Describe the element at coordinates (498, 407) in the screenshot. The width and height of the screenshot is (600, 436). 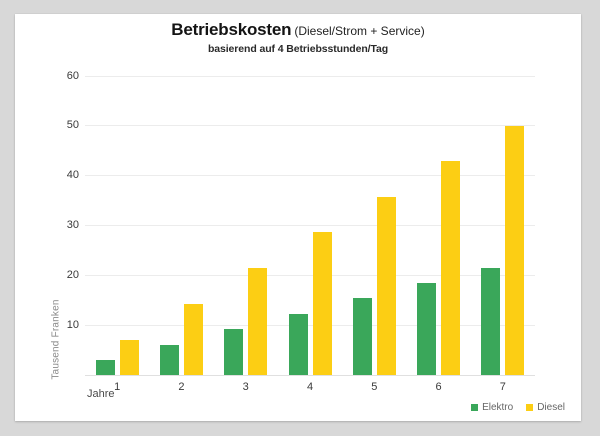
I see `legend-label-elektro: Elektro` at that location.